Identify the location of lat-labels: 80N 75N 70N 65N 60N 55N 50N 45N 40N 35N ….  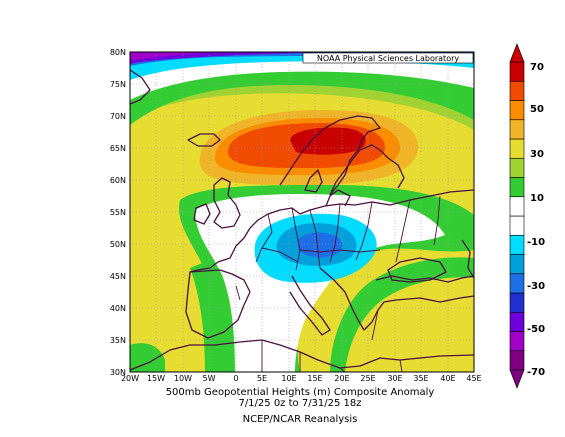
(118, 212).